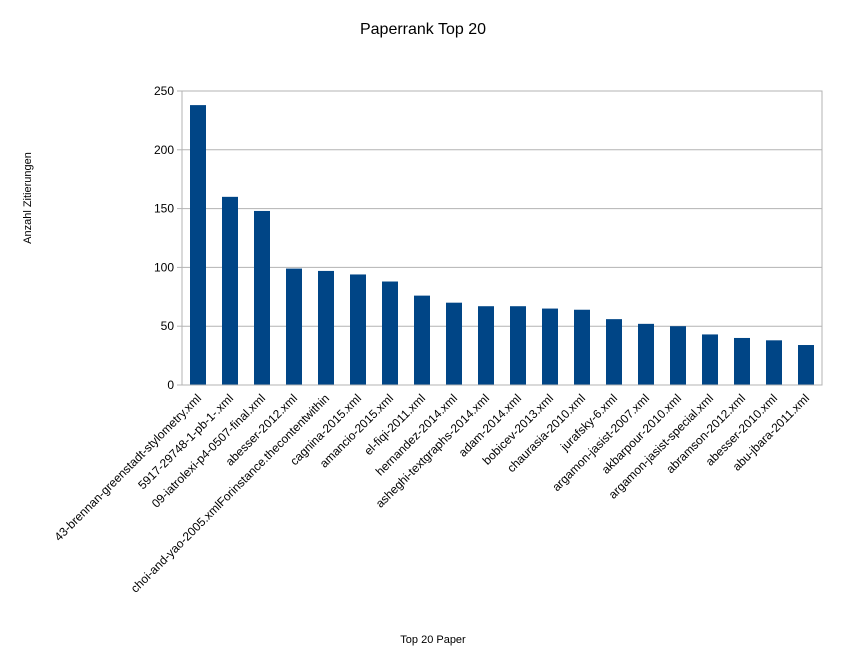 This screenshot has width=846, height=649. I want to click on y-tick-label: 50, so click(168, 326).